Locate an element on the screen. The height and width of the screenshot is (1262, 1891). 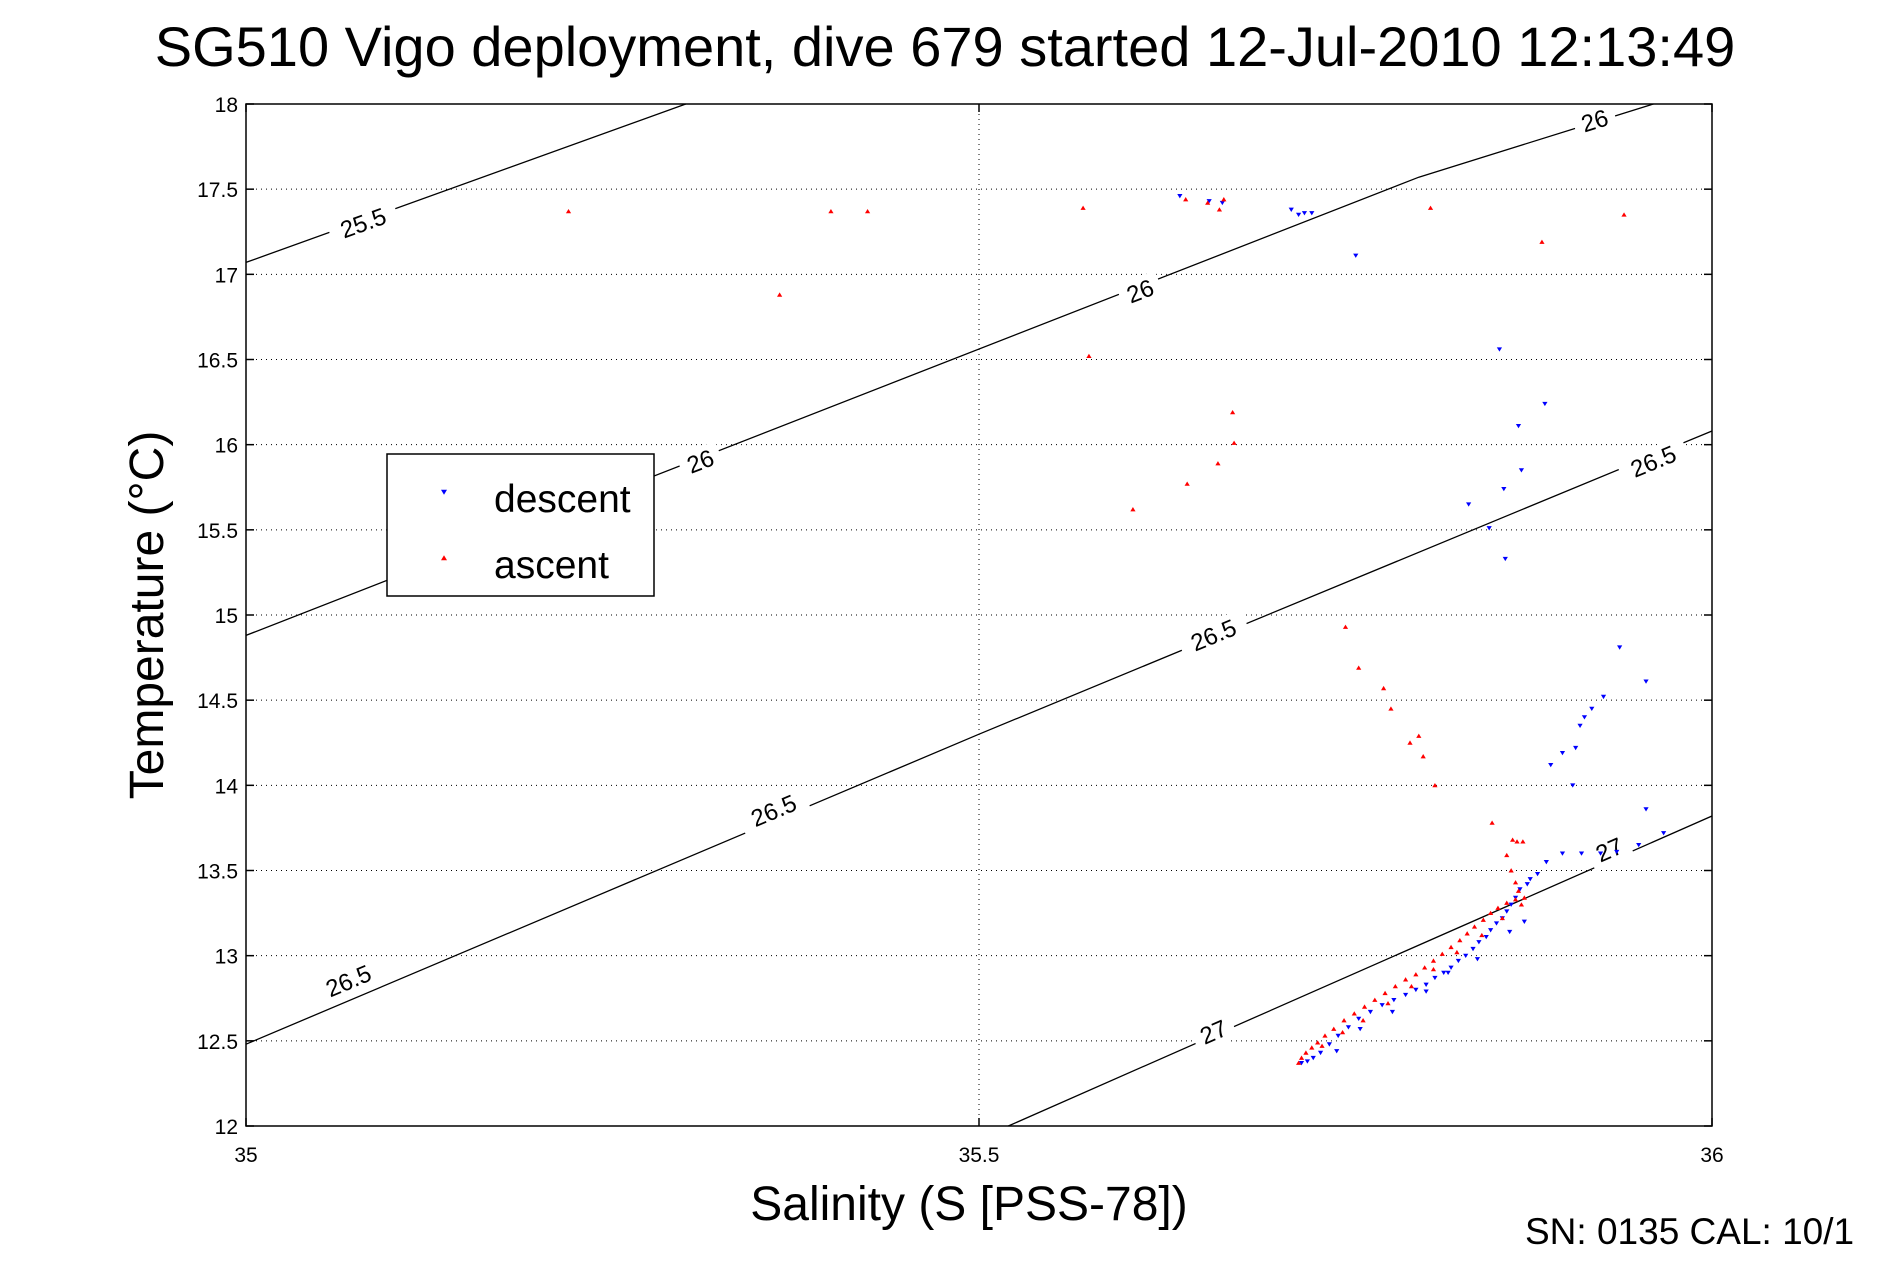
legend-box is located at coordinates (520, 525).